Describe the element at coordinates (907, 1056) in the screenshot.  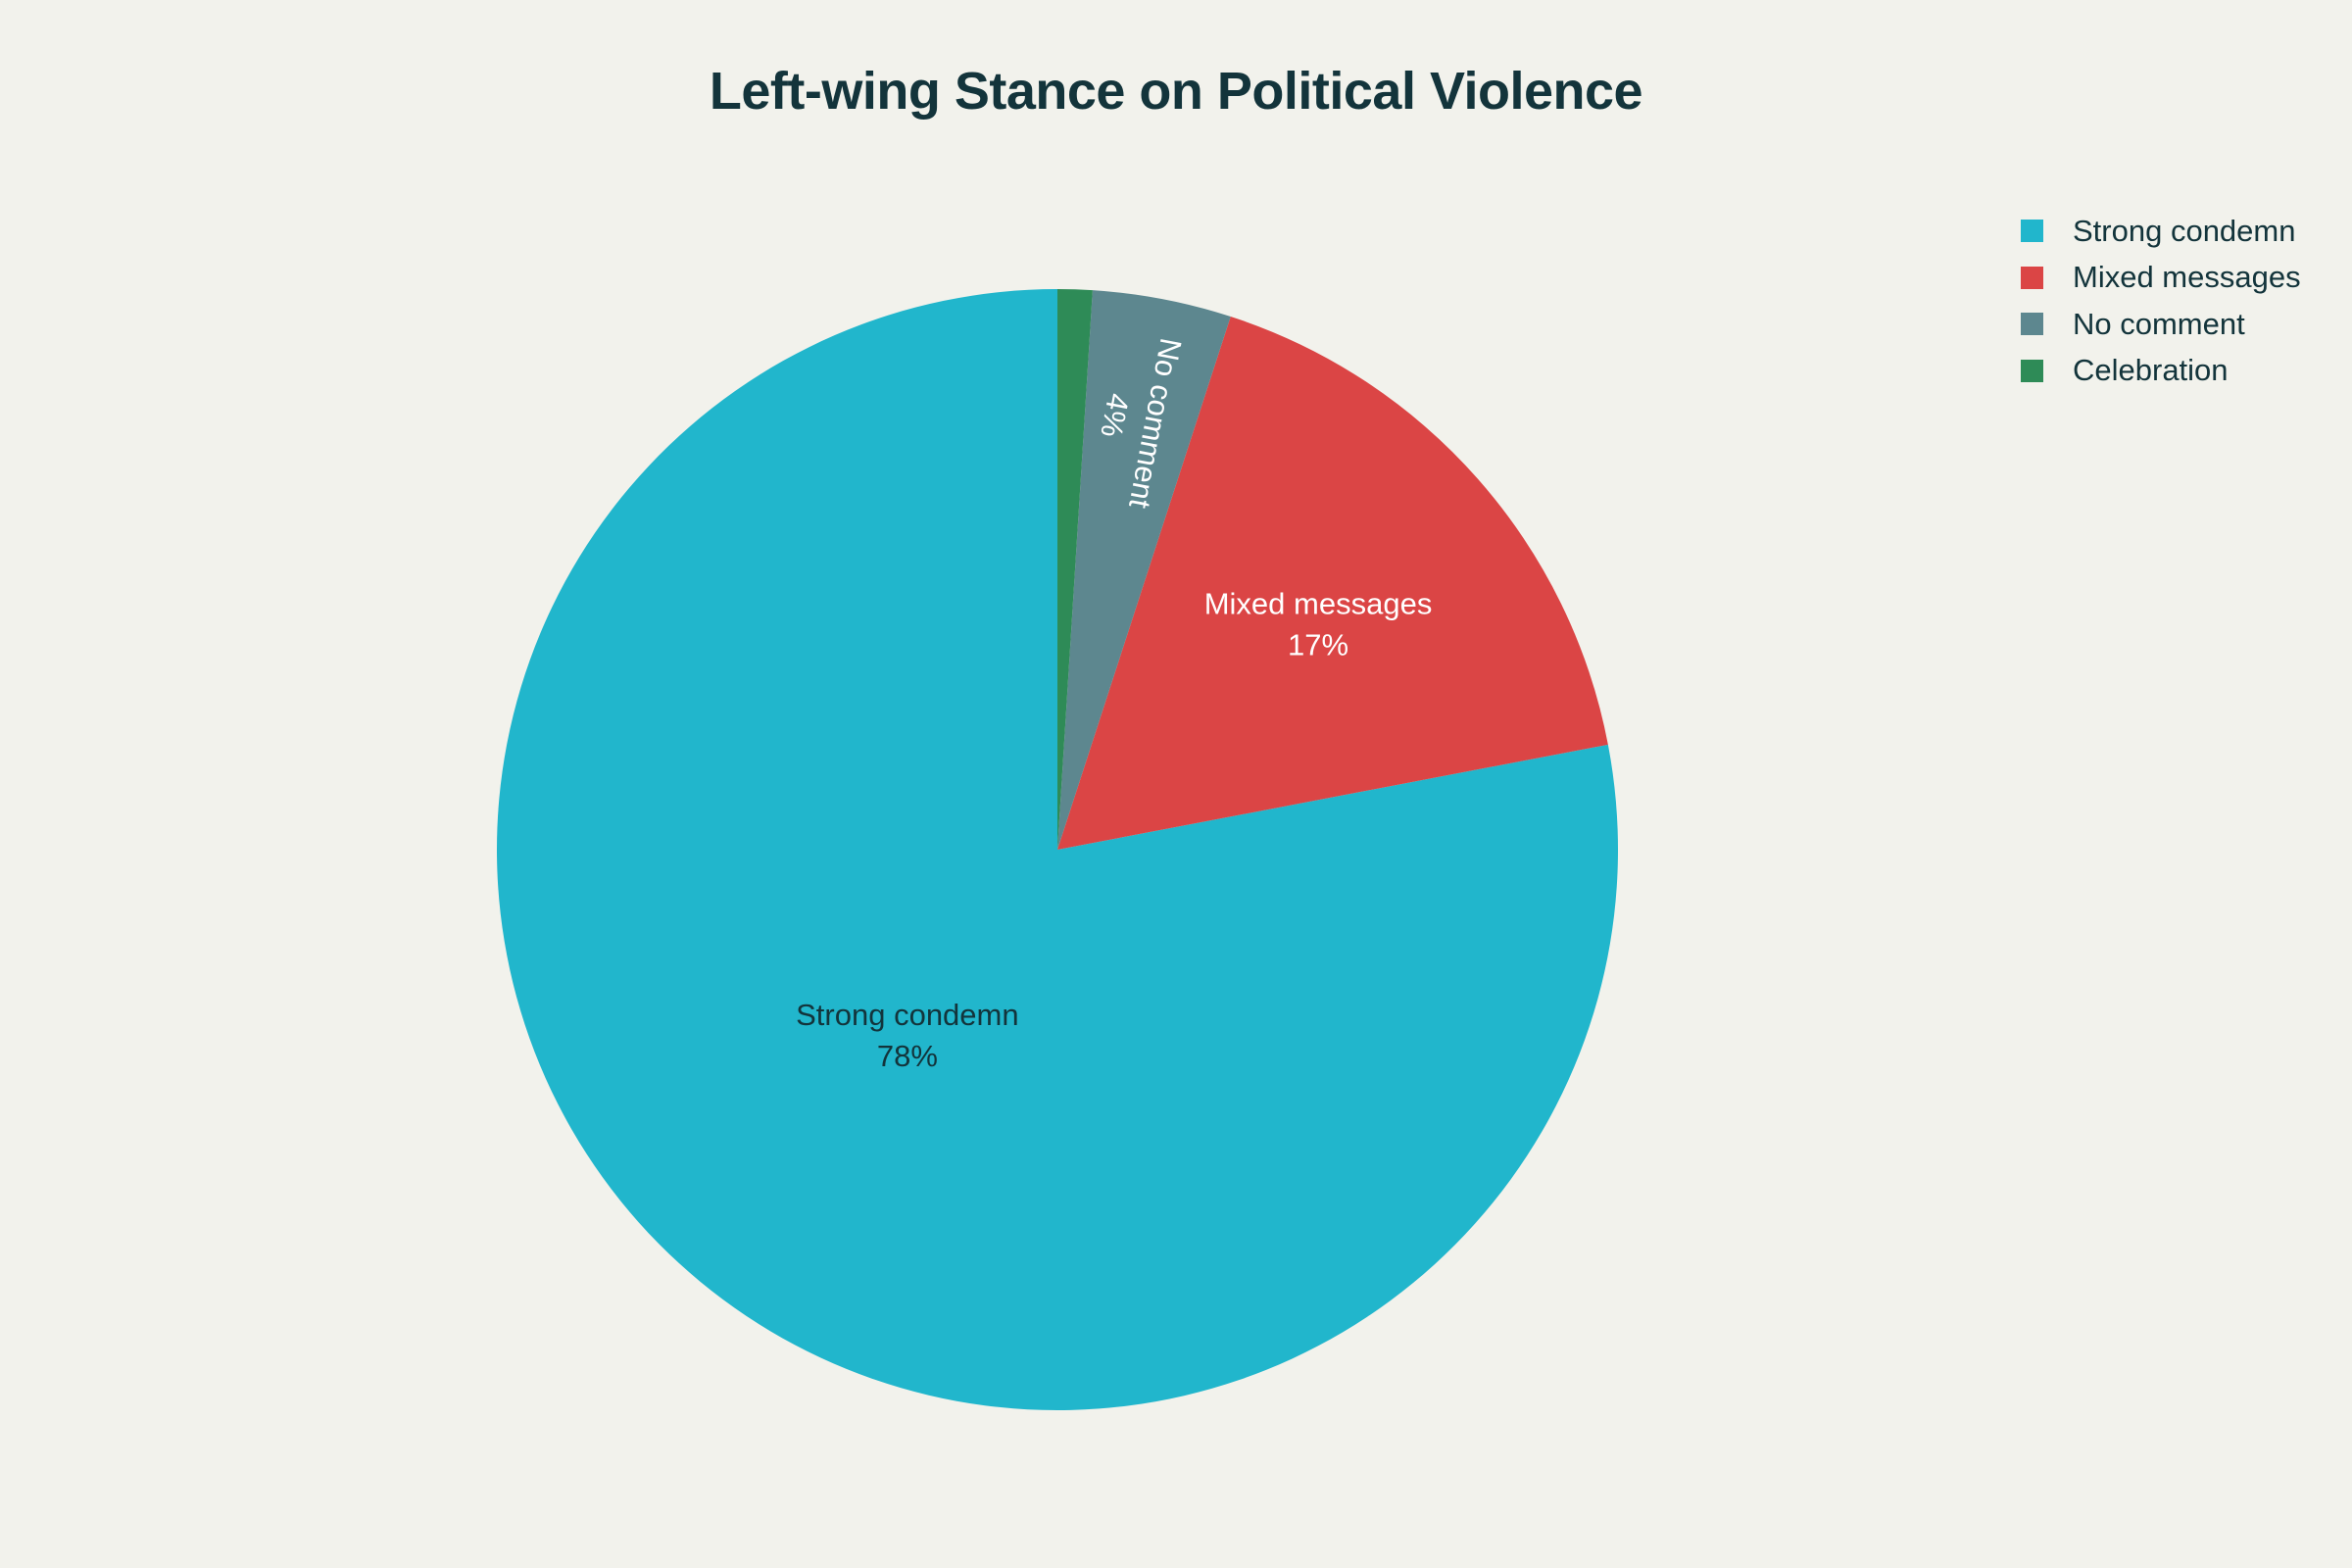
I see `slice-label-percent: 78%` at that location.